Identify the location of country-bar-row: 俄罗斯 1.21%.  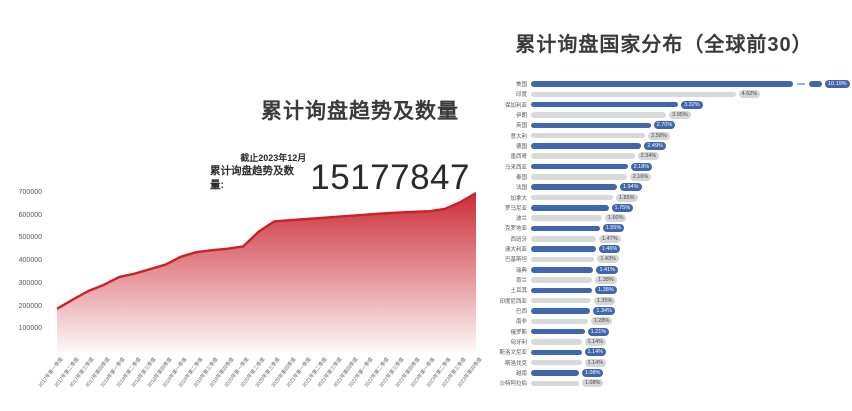
(545, 332).